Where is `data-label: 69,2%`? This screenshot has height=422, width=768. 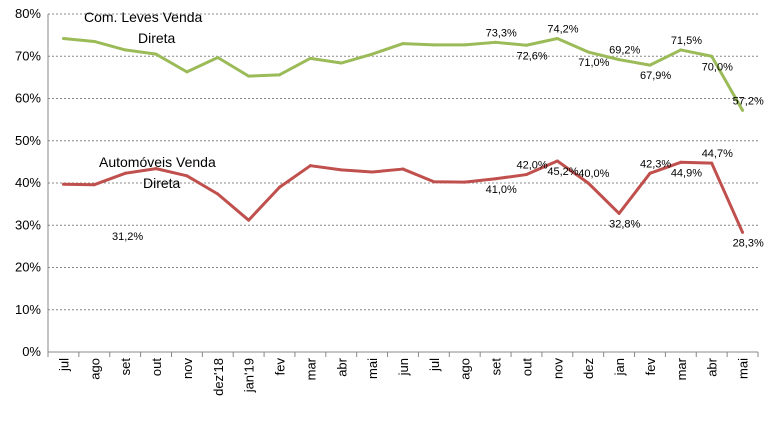
data-label: 69,2% is located at coordinates (624, 51).